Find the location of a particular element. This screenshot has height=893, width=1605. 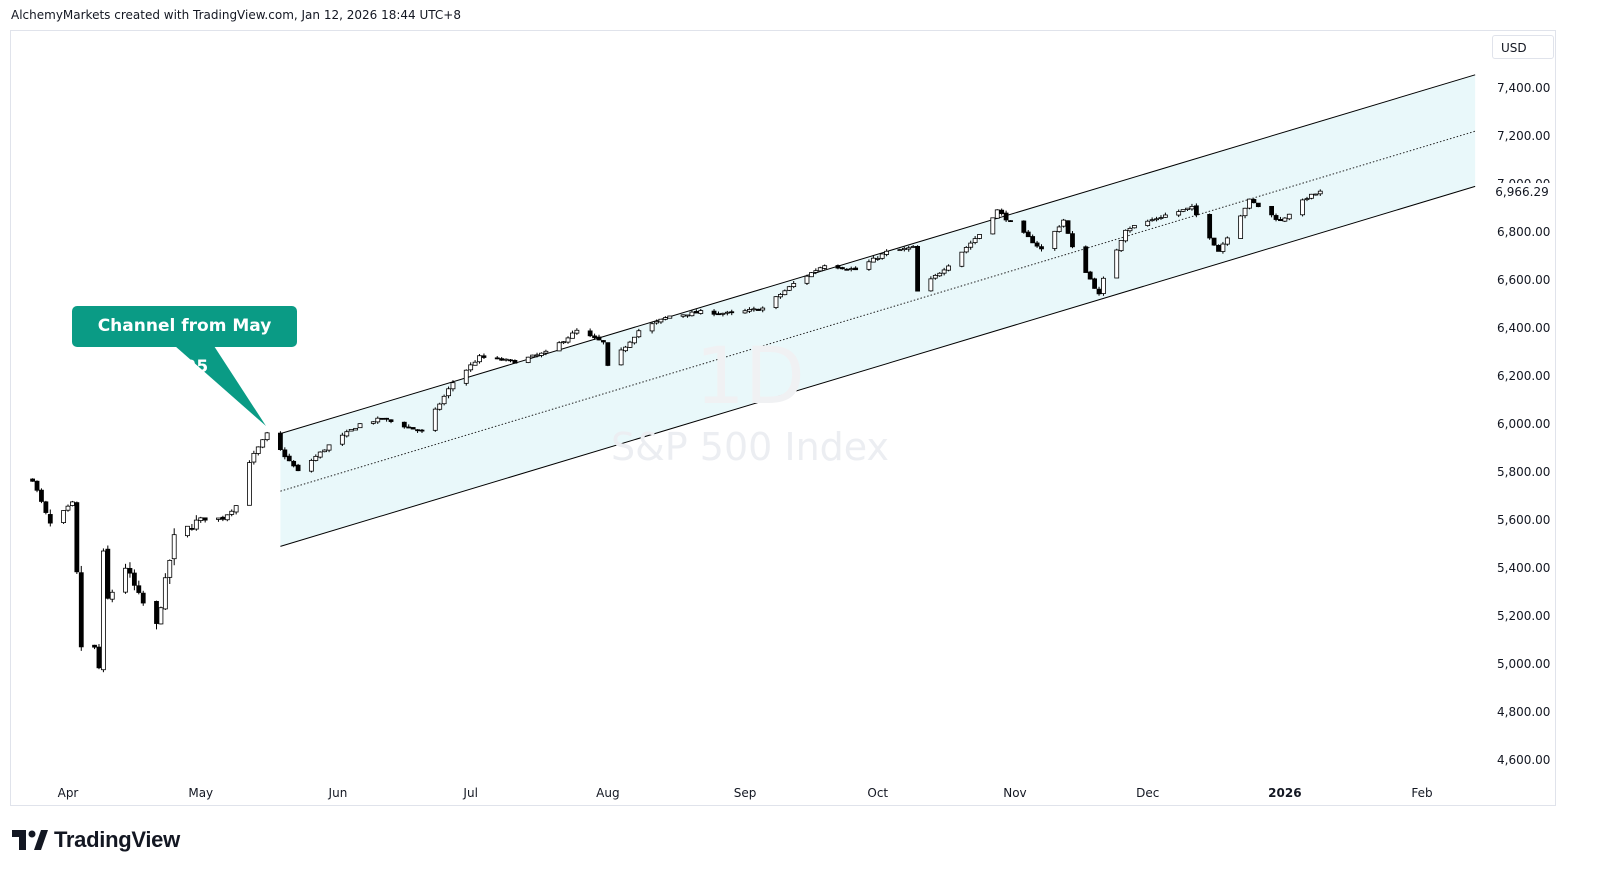

x-tick-label: May is located at coordinates (200, 793).